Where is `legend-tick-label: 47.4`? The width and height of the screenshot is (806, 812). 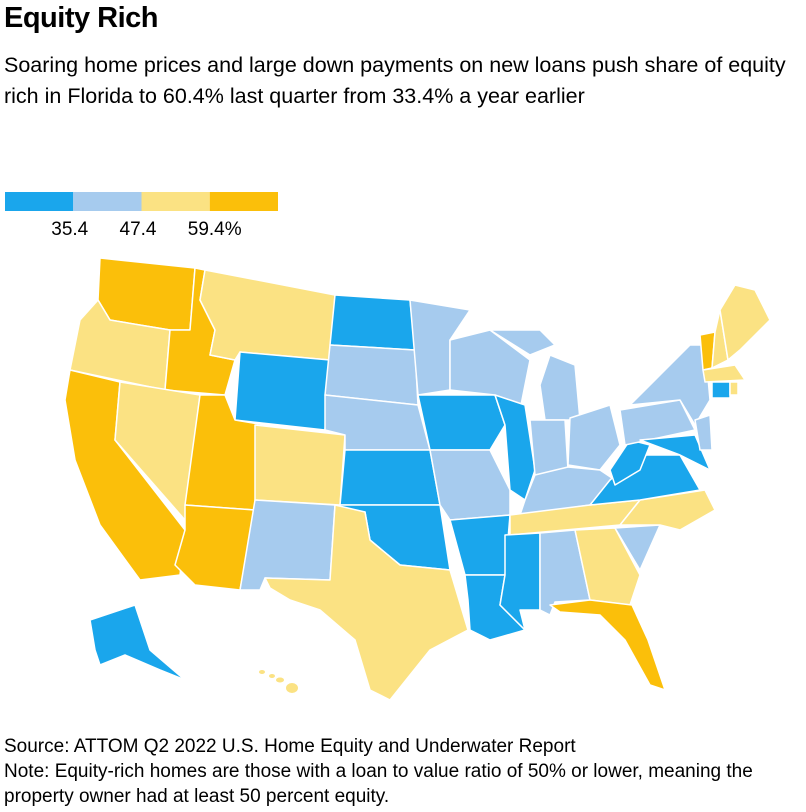 legend-tick-label: 47.4 is located at coordinates (138, 229).